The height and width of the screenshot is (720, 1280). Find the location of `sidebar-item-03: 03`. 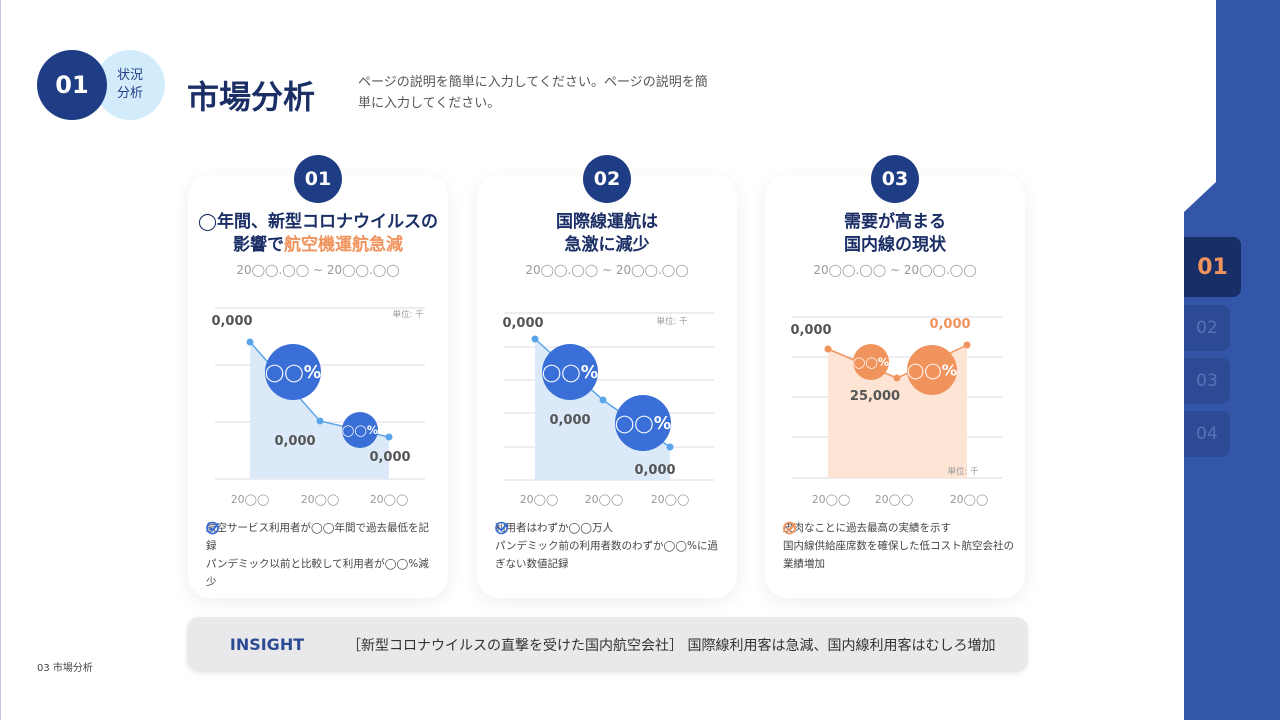

sidebar-item-03: 03 is located at coordinates (1207, 381).